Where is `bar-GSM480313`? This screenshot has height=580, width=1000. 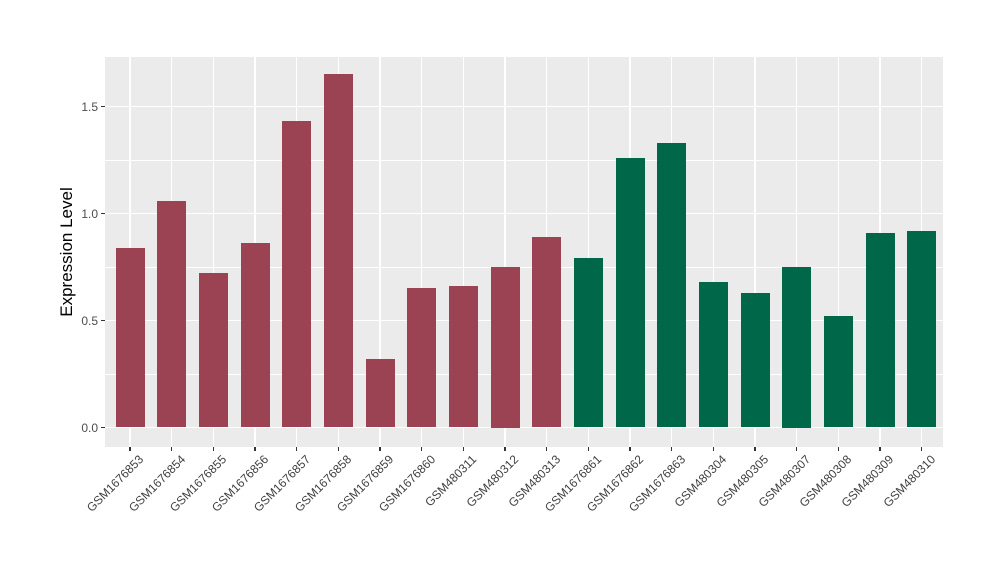
bar-GSM480313 is located at coordinates (547, 332).